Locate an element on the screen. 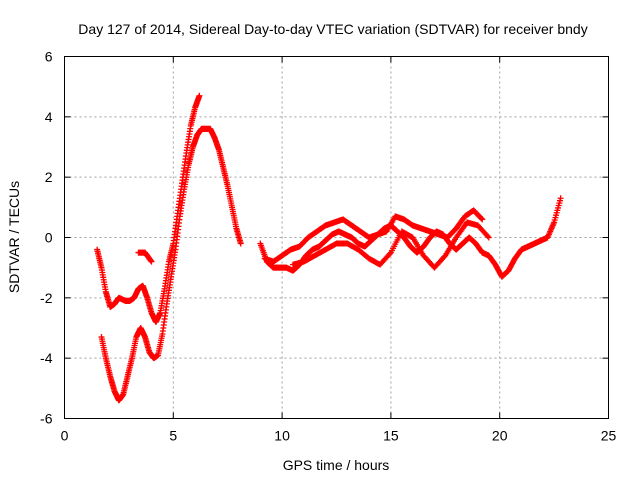 The image size is (640, 480). x-tick-label: 25 is located at coordinates (609, 436).